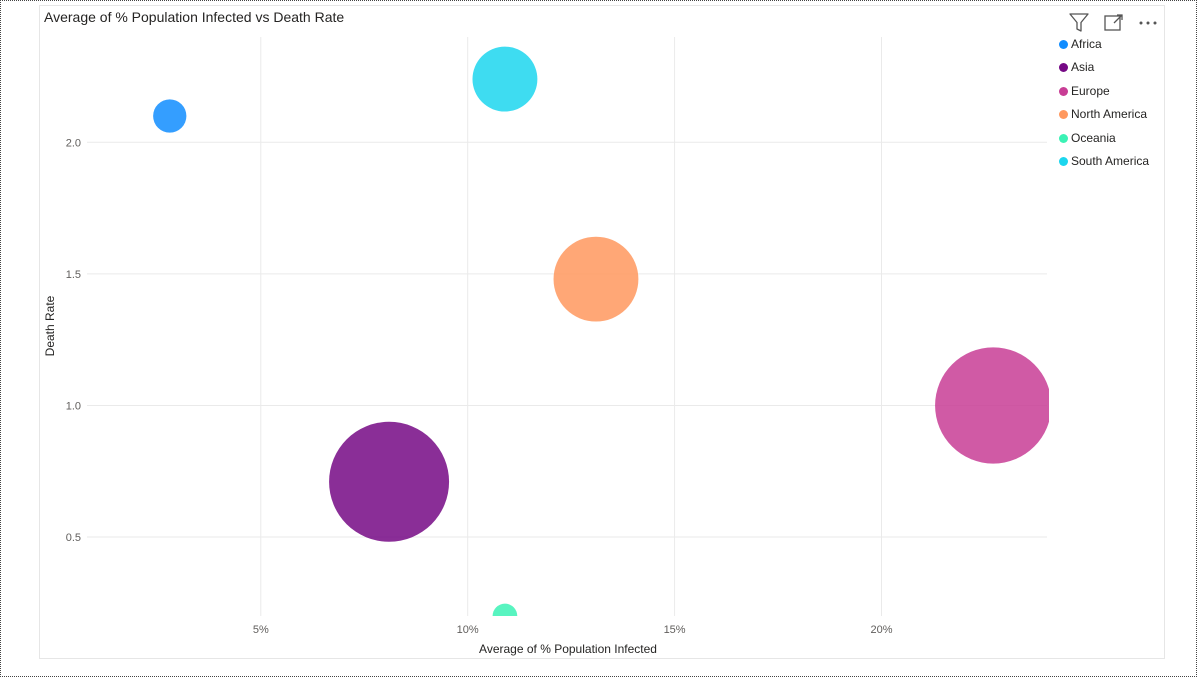 This screenshot has height=678, width=1197. Describe the element at coordinates (1090, 90) in the screenshot. I see `legend-label: Europe` at that location.